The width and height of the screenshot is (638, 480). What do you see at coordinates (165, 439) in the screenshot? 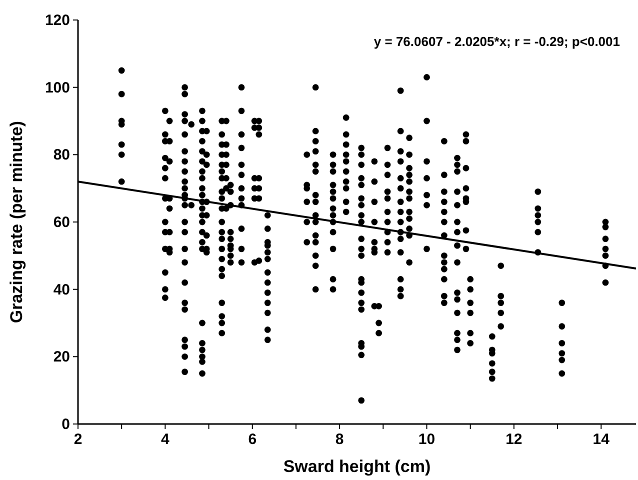
I see `x-tick-label: 4` at bounding box center [165, 439].